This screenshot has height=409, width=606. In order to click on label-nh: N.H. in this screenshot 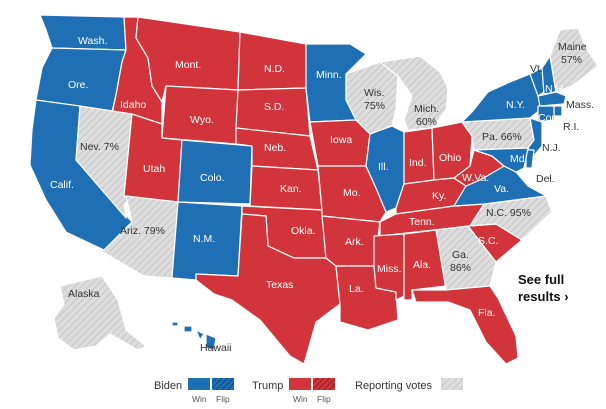, I will do `click(555, 89)`.